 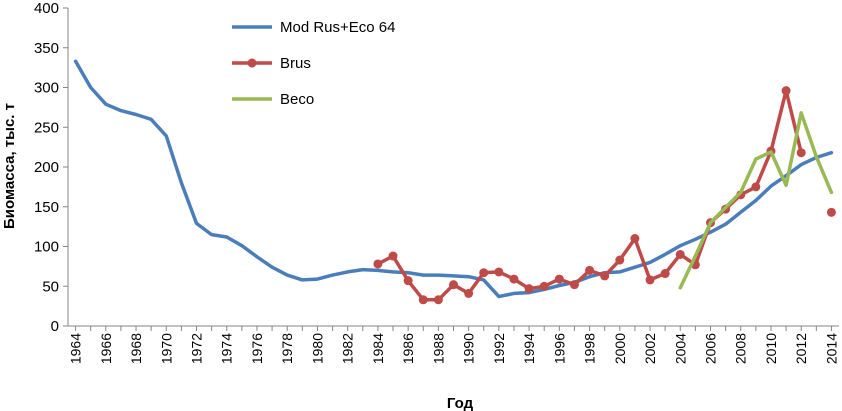 What do you see at coordinates (295, 63) in the screenshot?
I see `legend-label: Brus` at bounding box center [295, 63].